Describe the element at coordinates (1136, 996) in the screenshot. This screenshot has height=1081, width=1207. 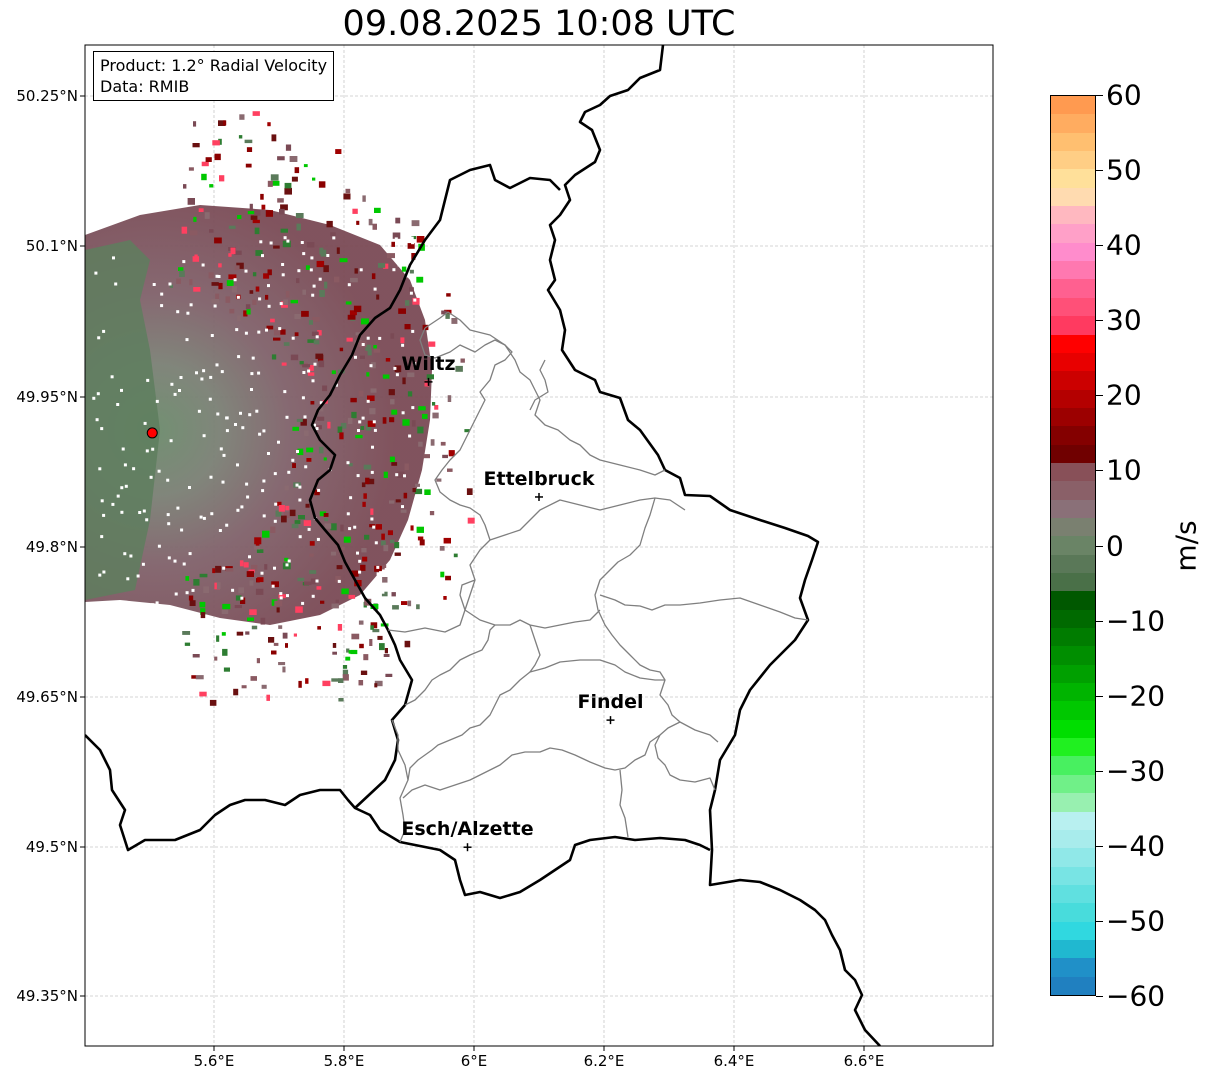
I see `colorbar-tick-label: −60` at that location.